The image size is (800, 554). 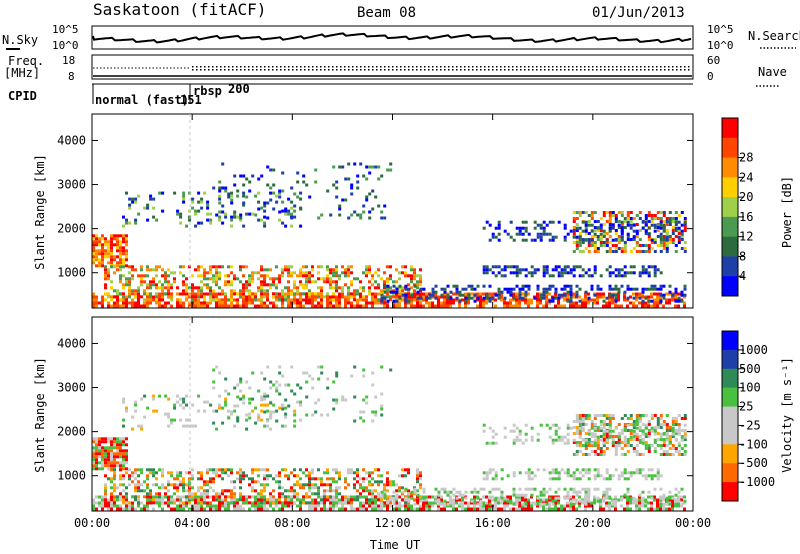 I want to click on power-colorbar-tick-label: 16, so click(x=746, y=217).